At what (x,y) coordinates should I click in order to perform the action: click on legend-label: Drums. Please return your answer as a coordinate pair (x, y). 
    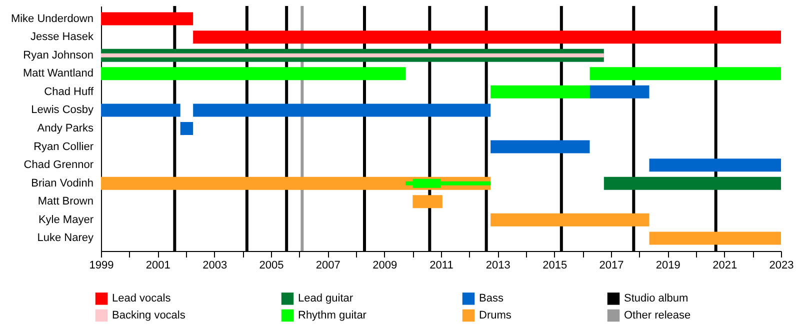
    Looking at the image, I should click on (495, 316).